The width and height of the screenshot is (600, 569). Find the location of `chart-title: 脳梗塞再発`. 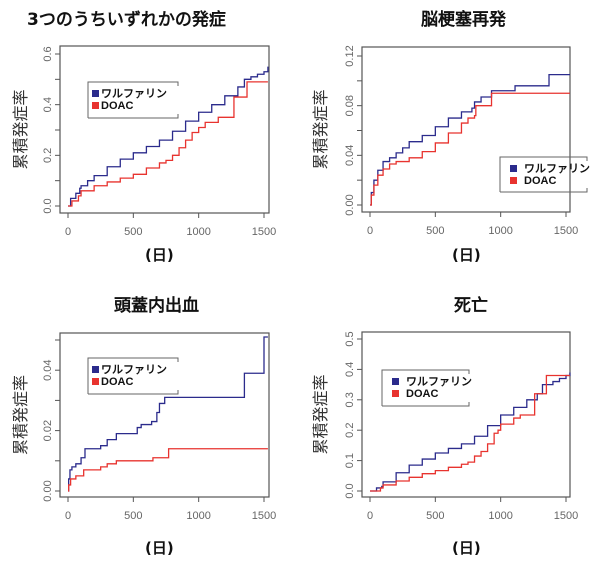

chart-title: 脳梗塞再発 is located at coordinates (463, 20).